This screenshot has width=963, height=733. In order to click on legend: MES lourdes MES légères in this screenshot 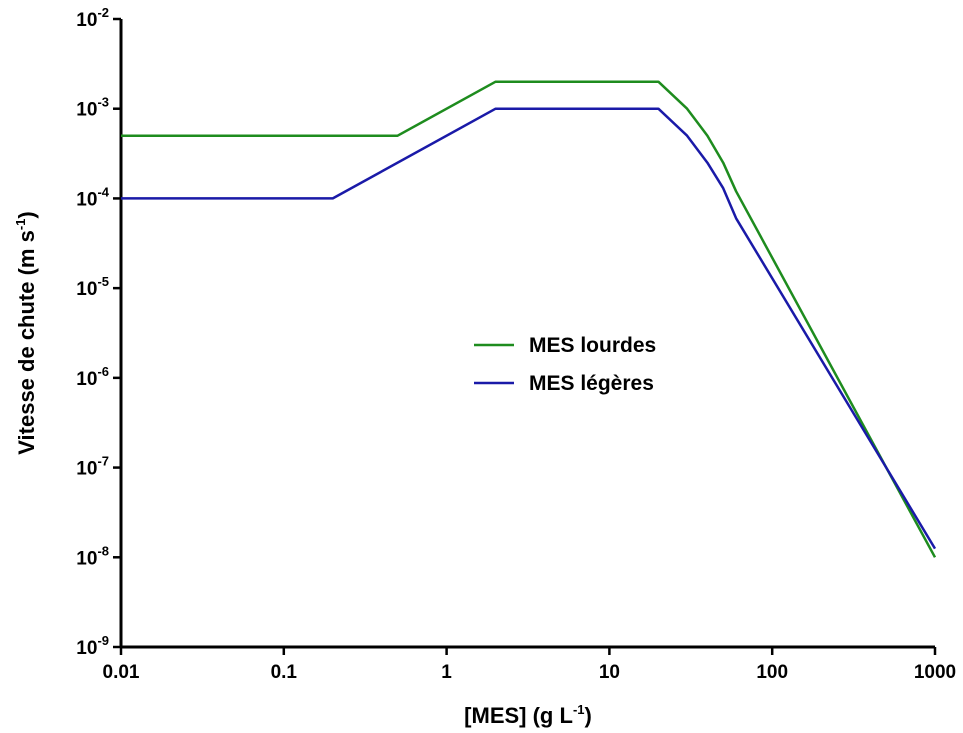, I will do `click(565, 364)`.